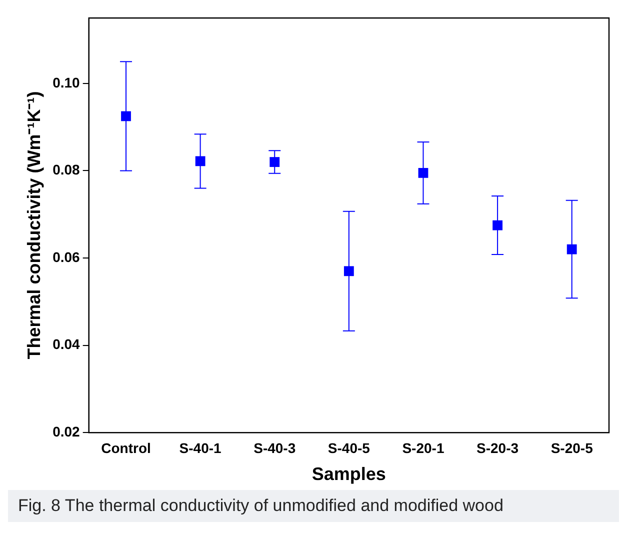  Describe the element at coordinates (275, 448) in the screenshot. I see `x-tick-label: S-40-3` at that location.